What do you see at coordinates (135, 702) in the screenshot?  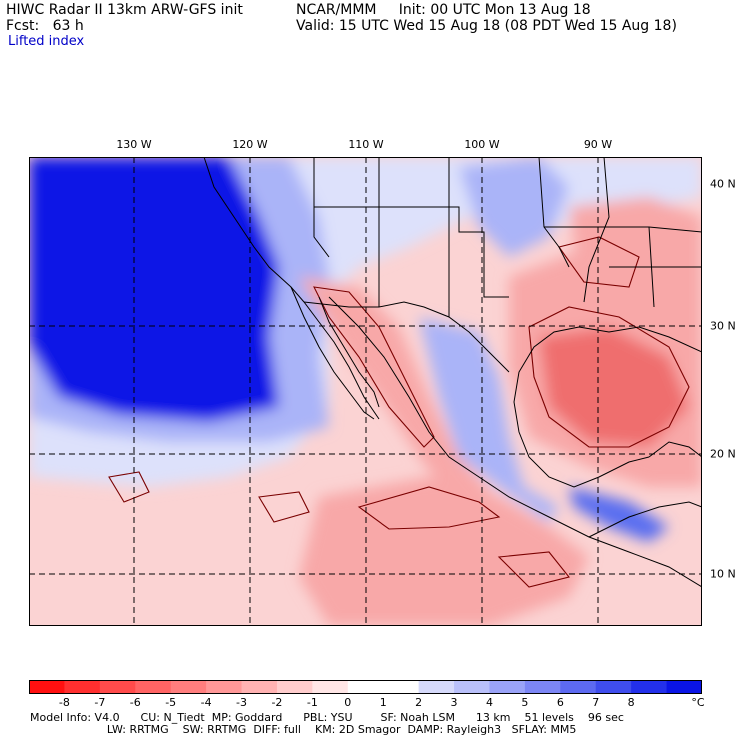 I see `colorbar-tick-label: -6` at bounding box center [135, 702].